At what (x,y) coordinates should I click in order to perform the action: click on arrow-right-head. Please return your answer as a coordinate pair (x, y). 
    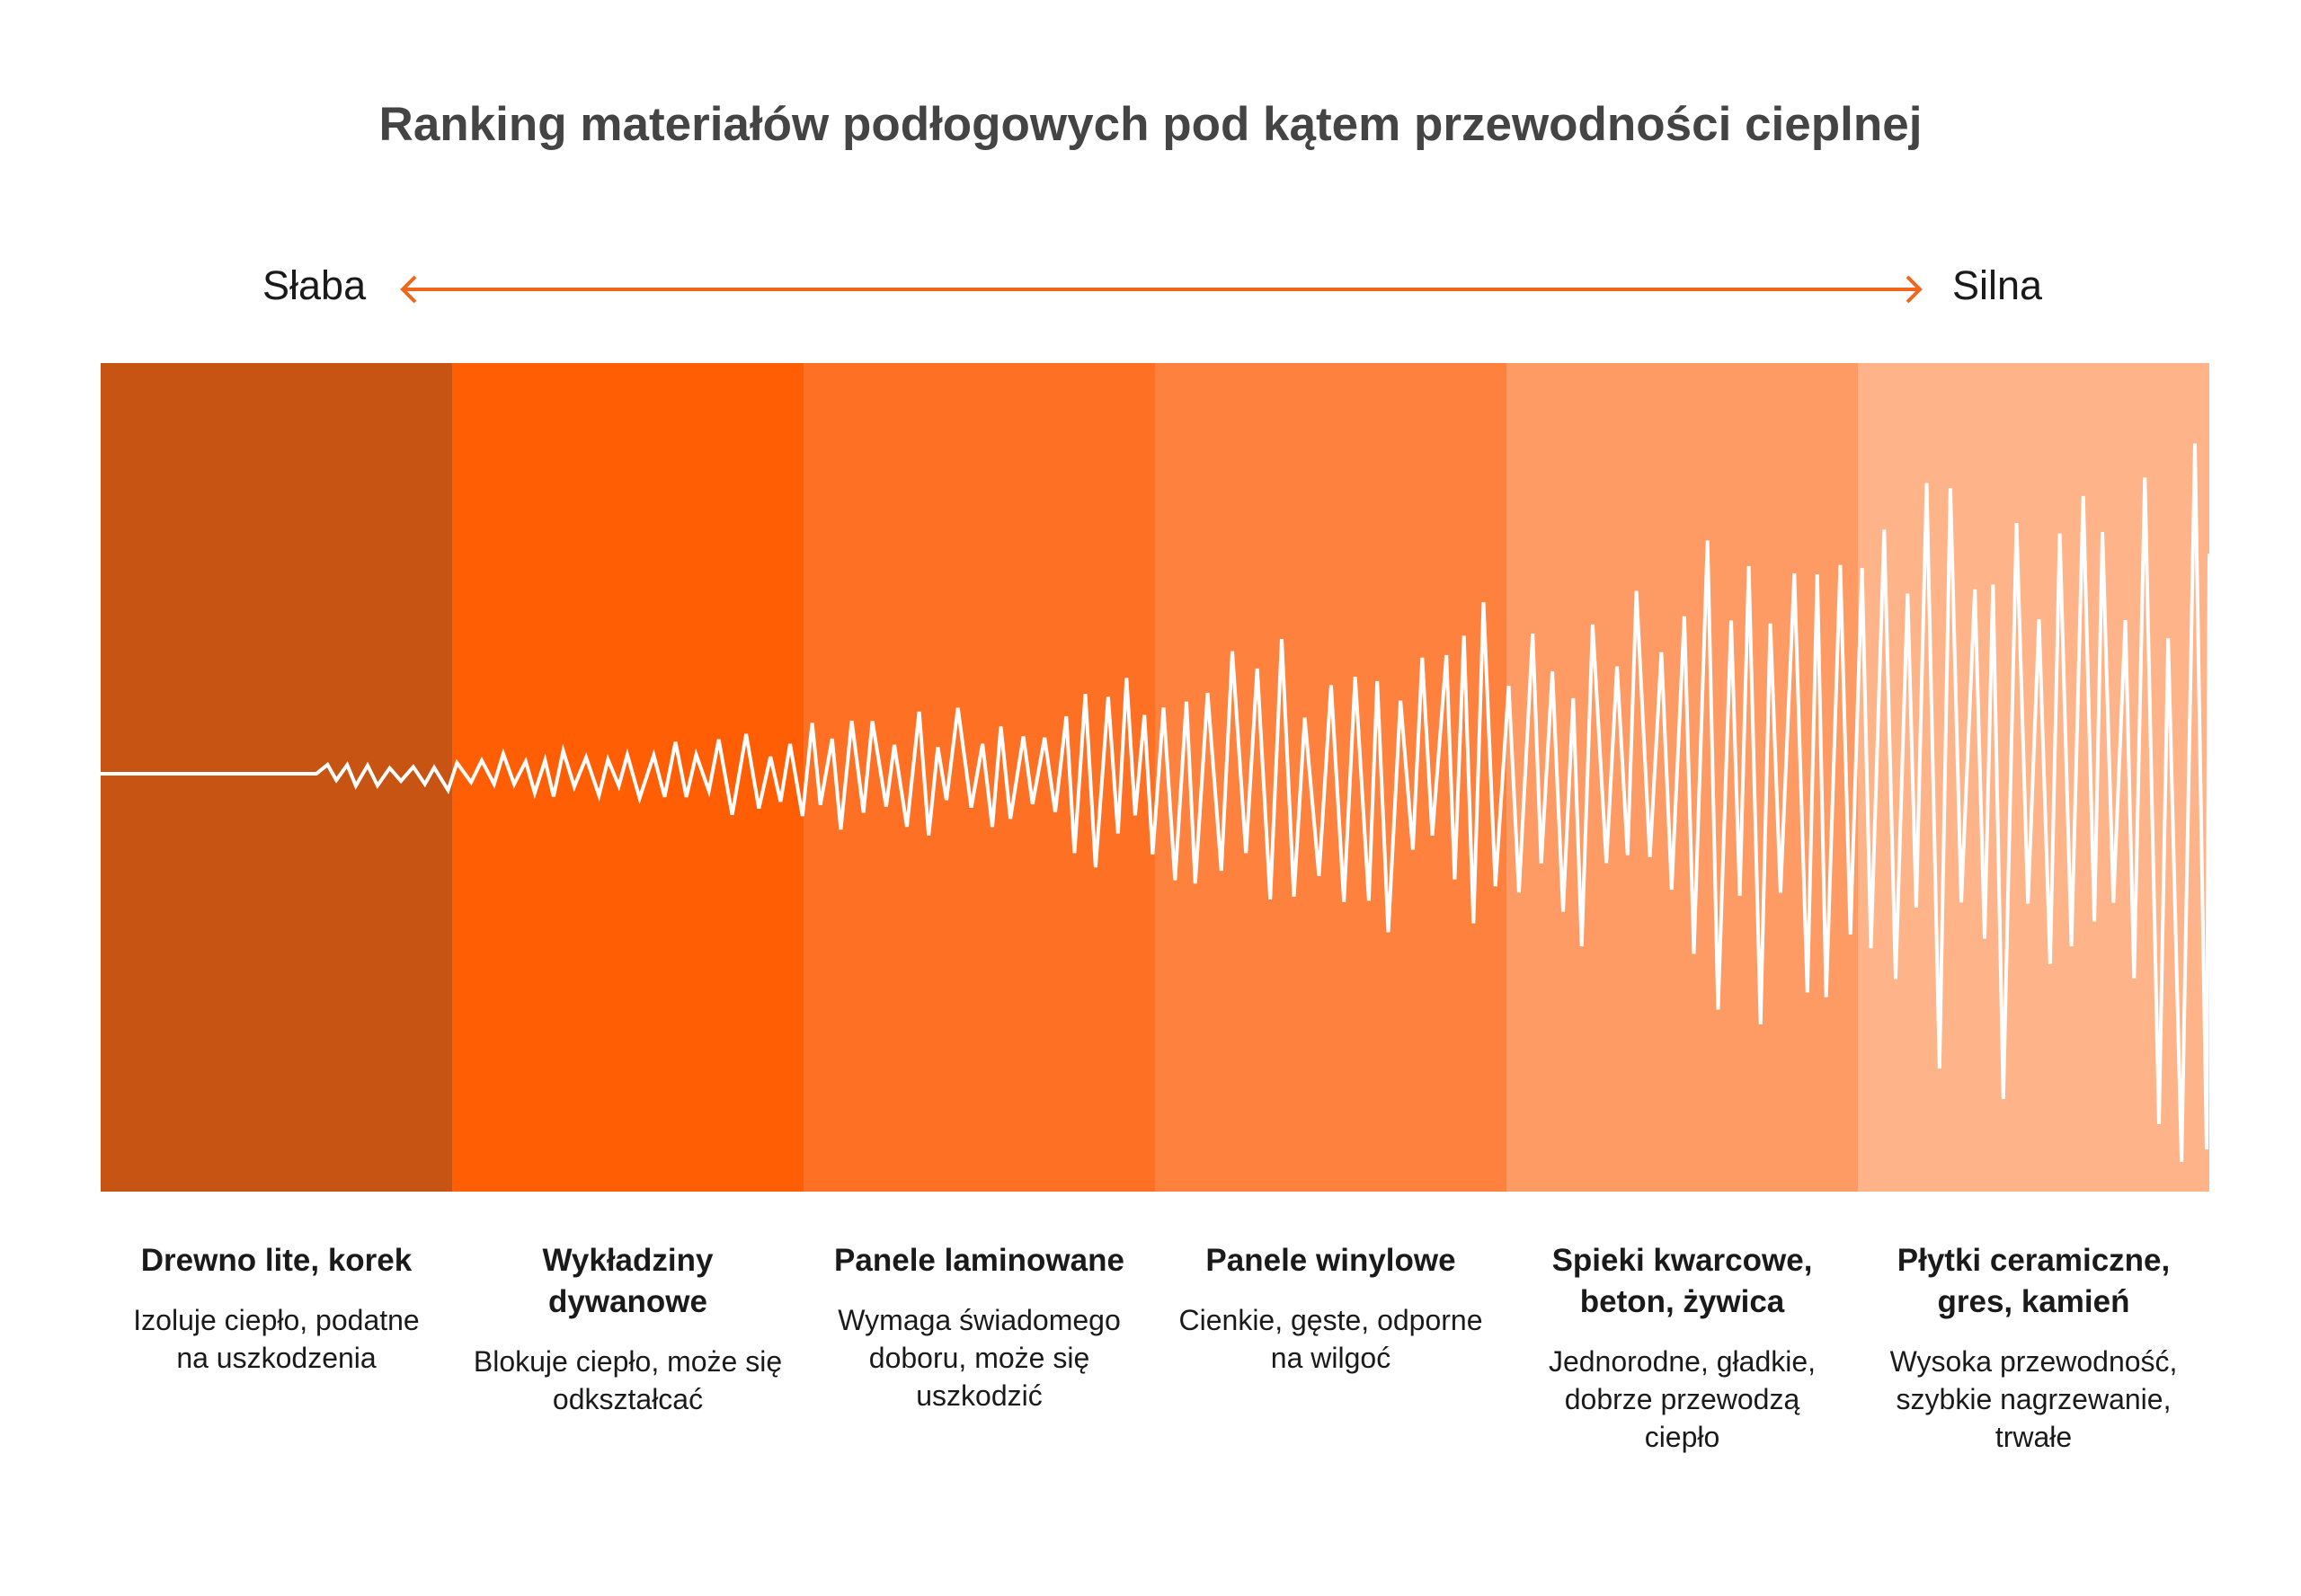
    Looking at the image, I should click on (1914, 289).